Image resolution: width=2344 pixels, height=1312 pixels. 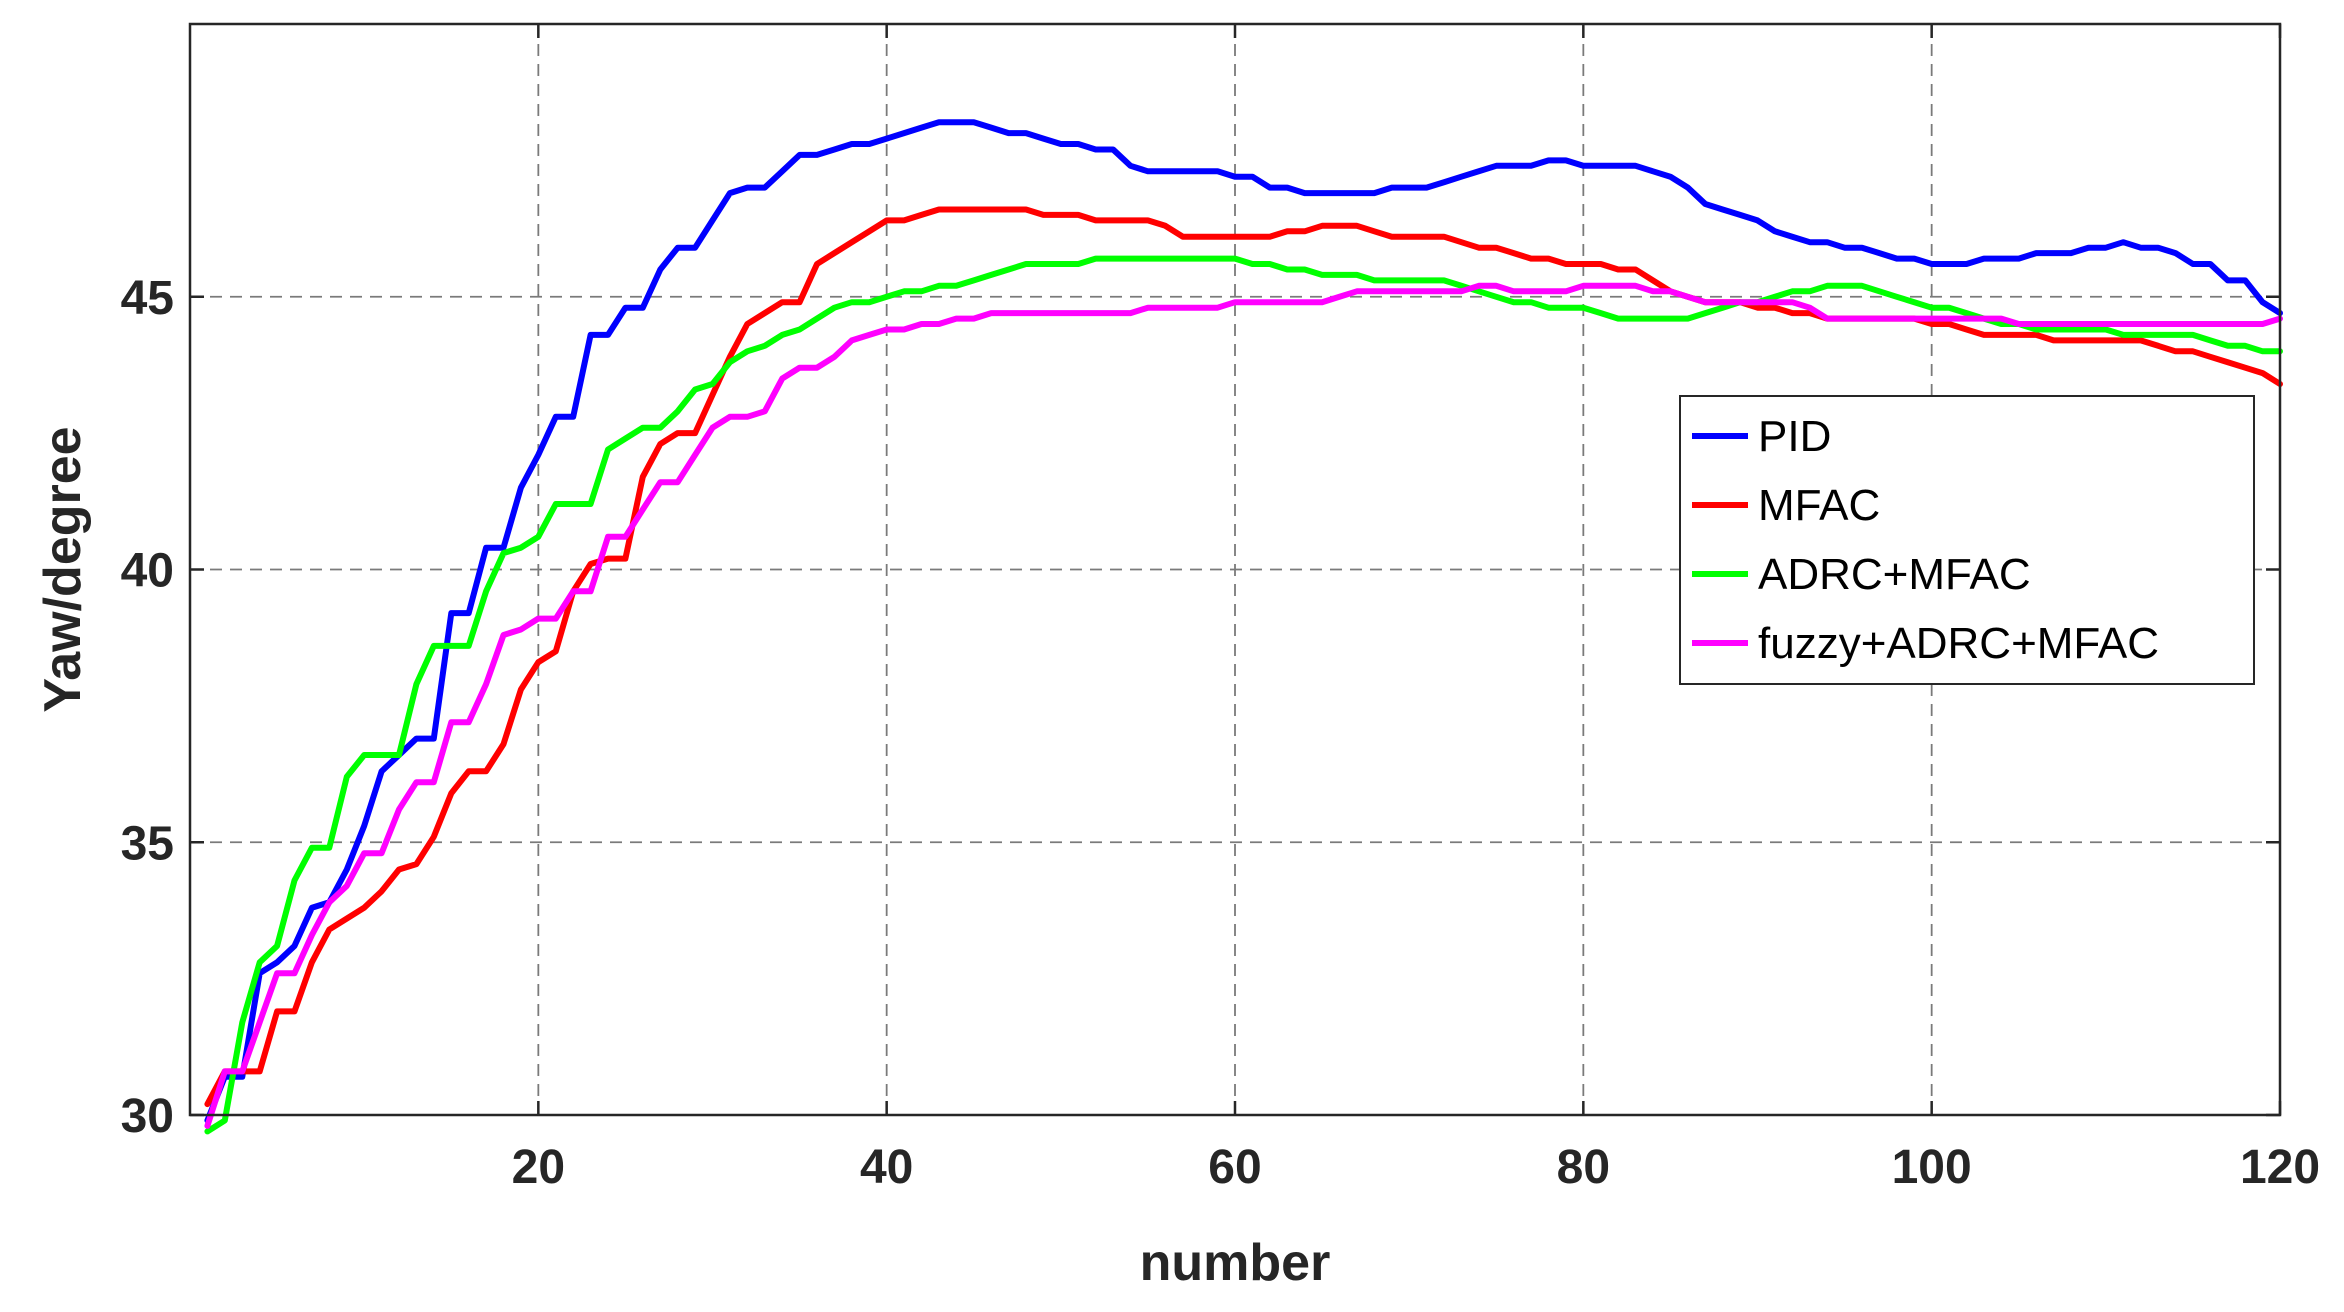 I want to click on x-tick-label: 120, so click(x=2280, y=1167).